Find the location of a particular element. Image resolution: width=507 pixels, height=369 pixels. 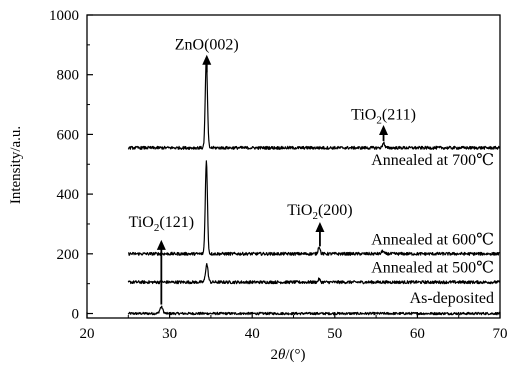

annotation-label-tail: (200) is located at coordinates (335, 210).